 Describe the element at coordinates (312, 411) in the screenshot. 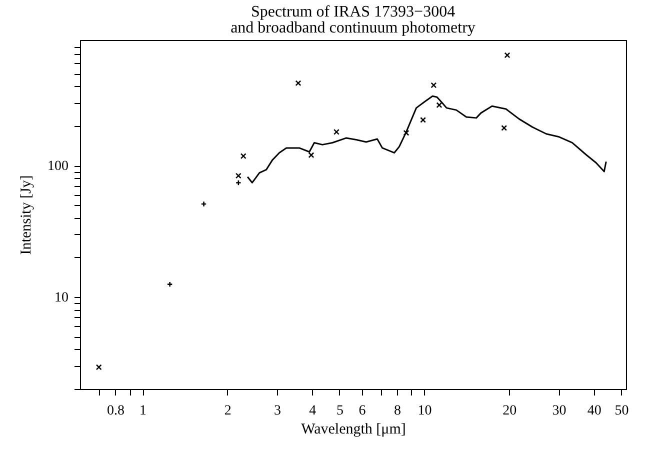

I see `x-tick-label: 4` at that location.